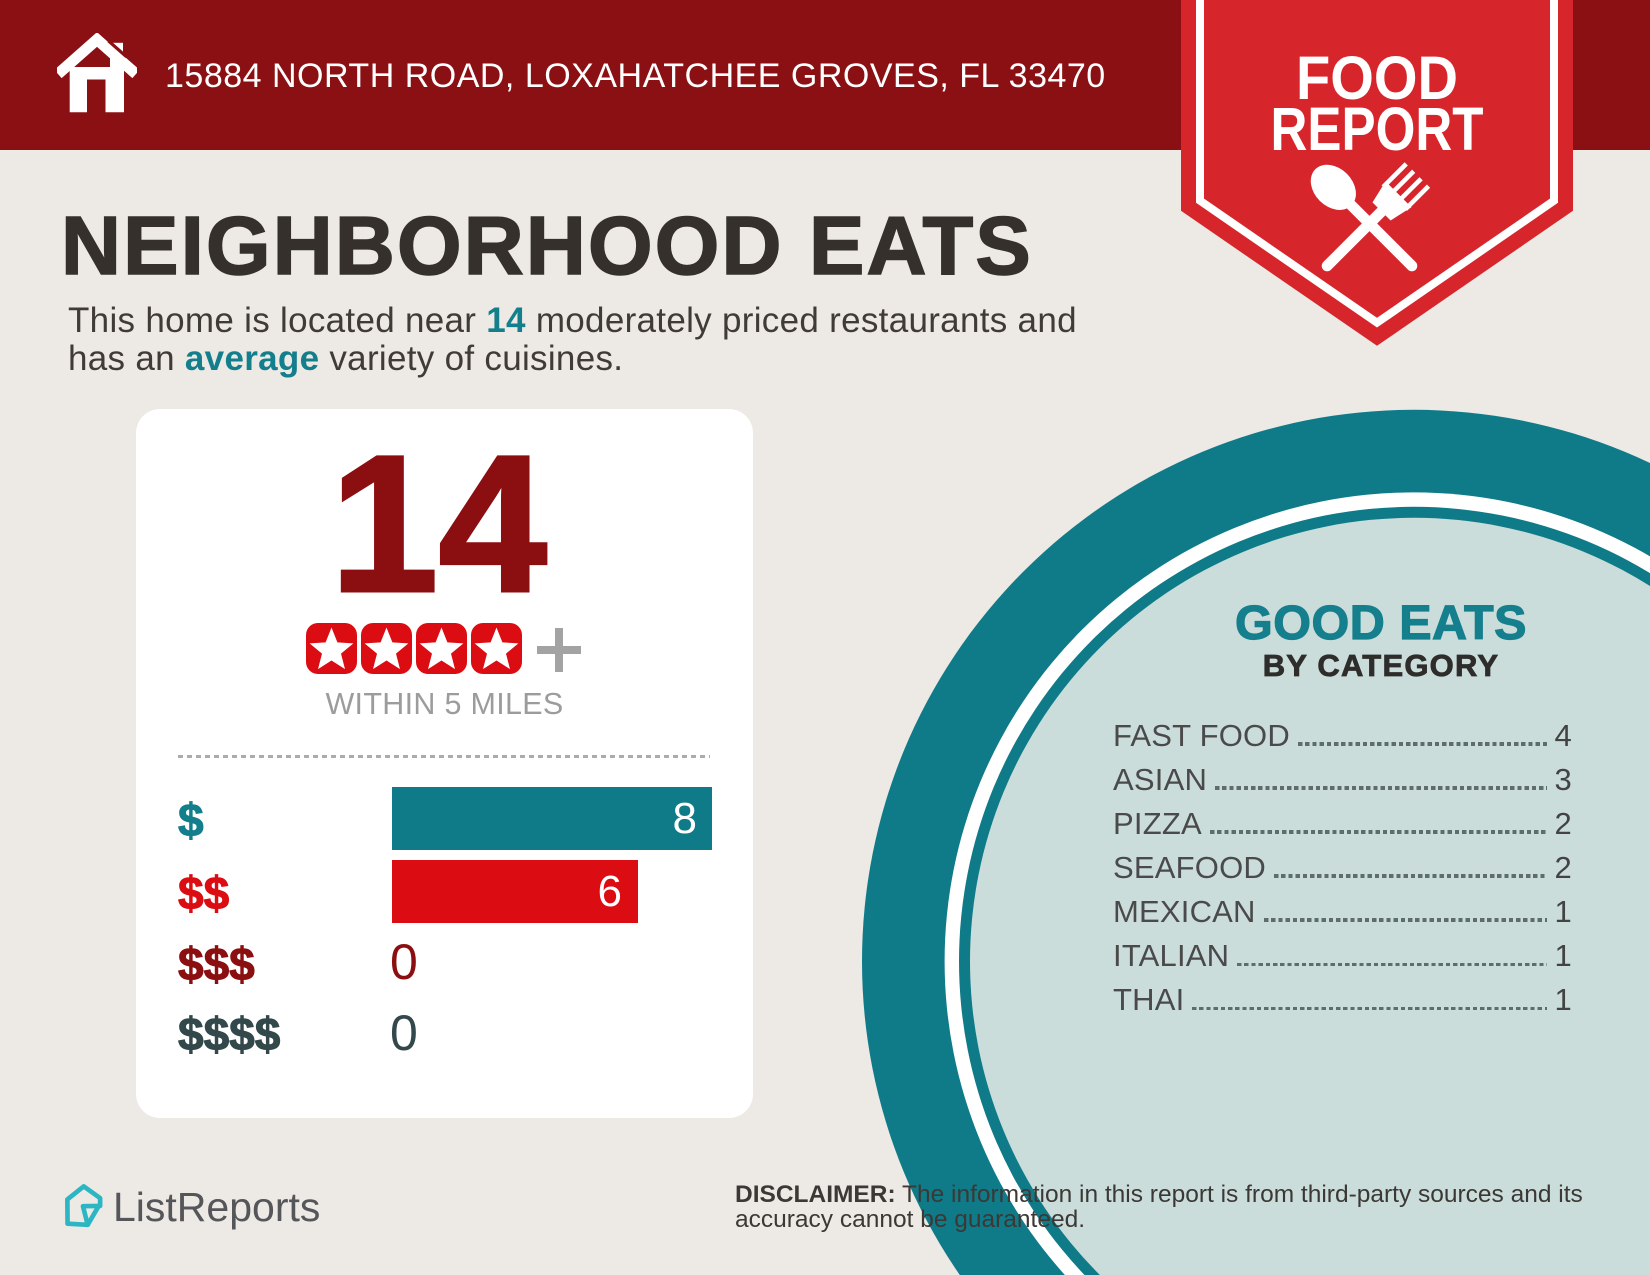 The width and height of the screenshot is (1650, 1275). Describe the element at coordinates (1377, 78) in the screenshot. I see `svg-text: FOOD` at that location.